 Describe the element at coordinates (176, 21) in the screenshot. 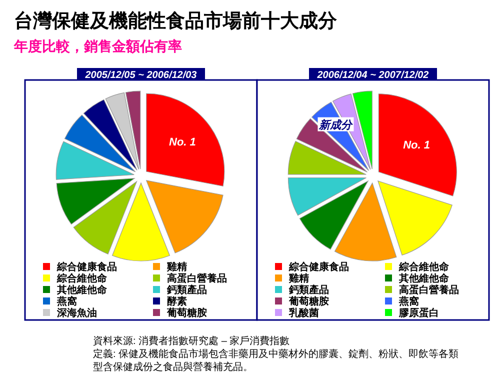

I see `text: 台灣保健及機能性食品市場前十大成分` at that location.